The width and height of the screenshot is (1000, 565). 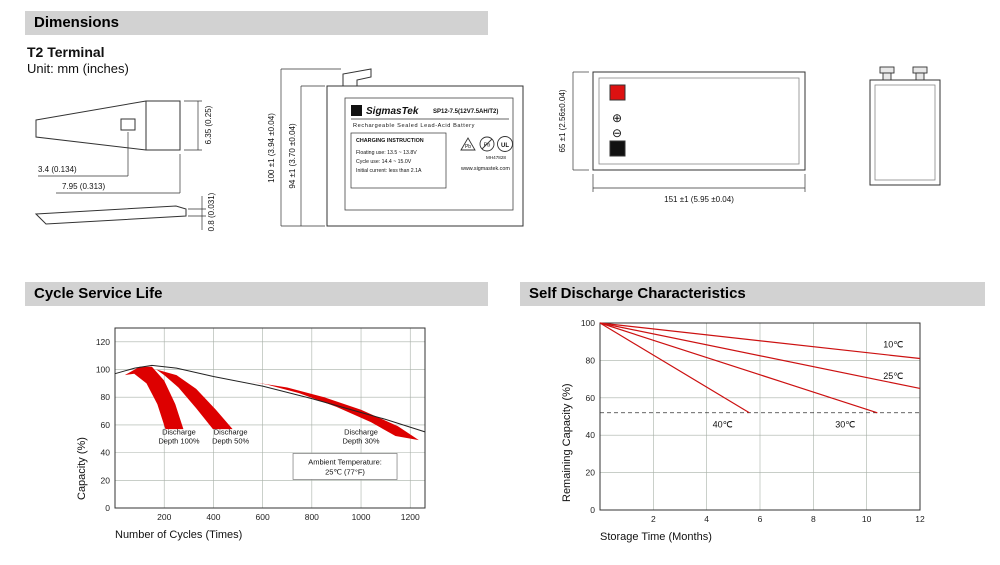 I want to click on x-tick-label: 12, so click(x=920, y=519).